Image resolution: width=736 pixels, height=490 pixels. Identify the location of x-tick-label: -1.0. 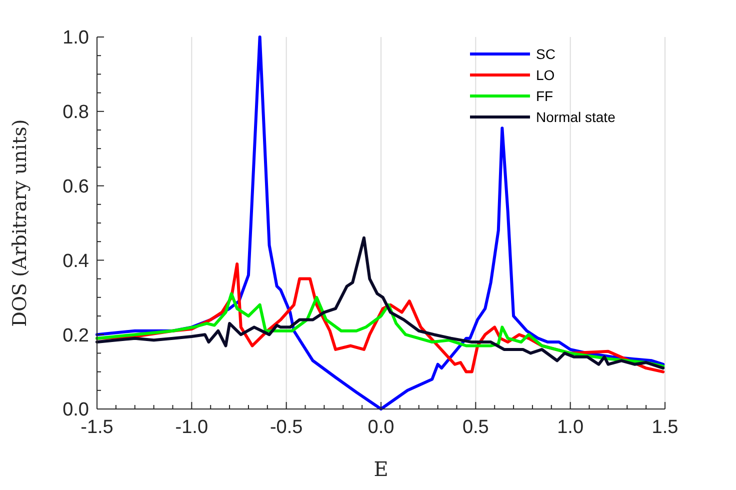
(191, 427).